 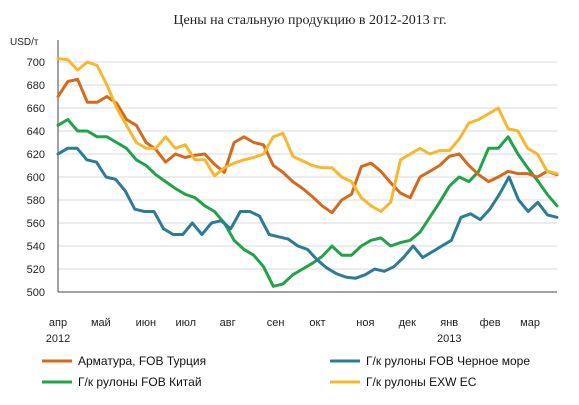 I want to click on x-tick-label: фев, so click(x=490, y=323).